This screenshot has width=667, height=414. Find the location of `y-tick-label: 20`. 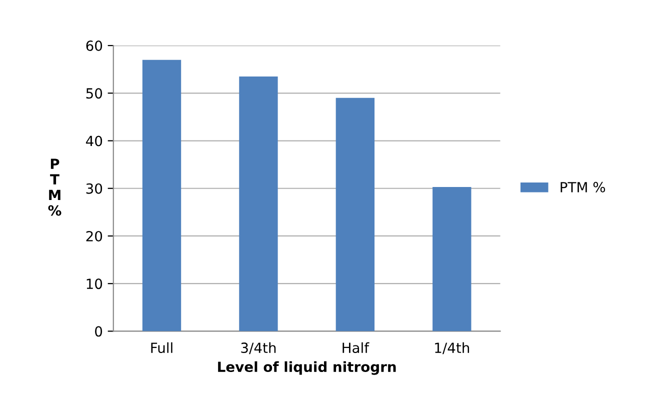

y-tick-label: 20 is located at coordinates (94, 236).